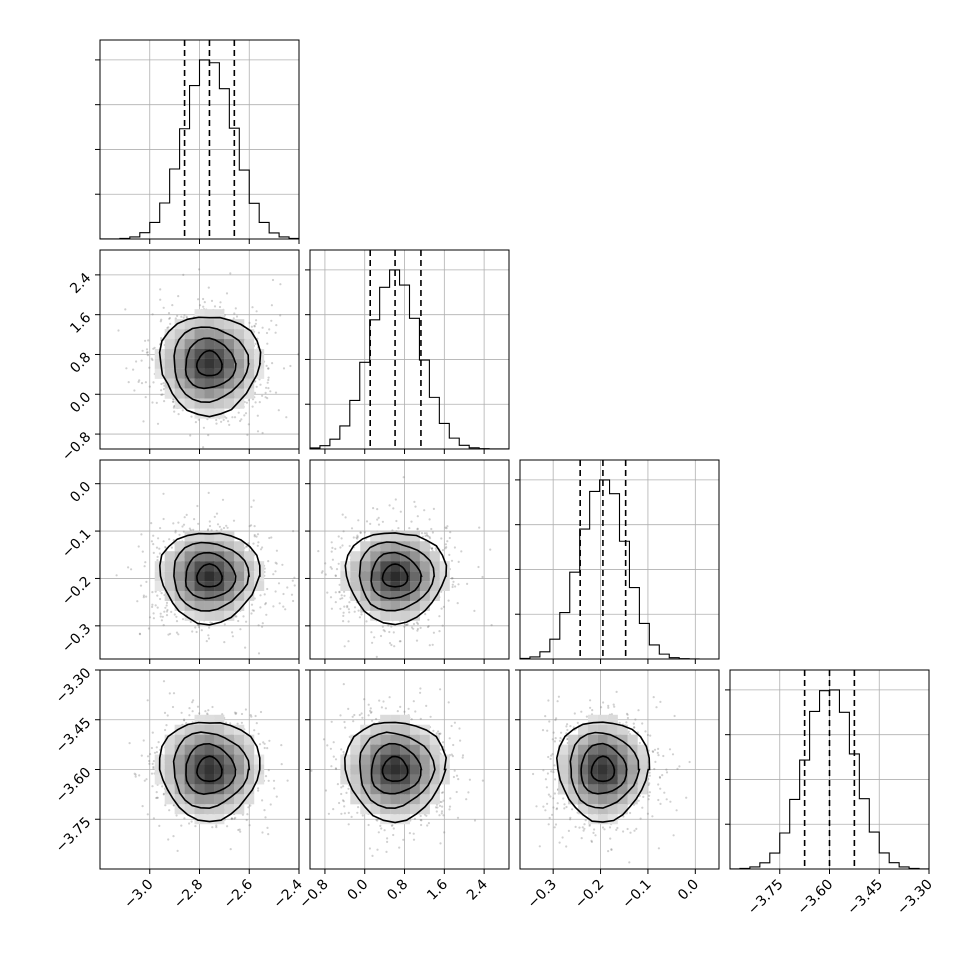  I want to click on y-tick-label: −3.75, so click(74, 835).